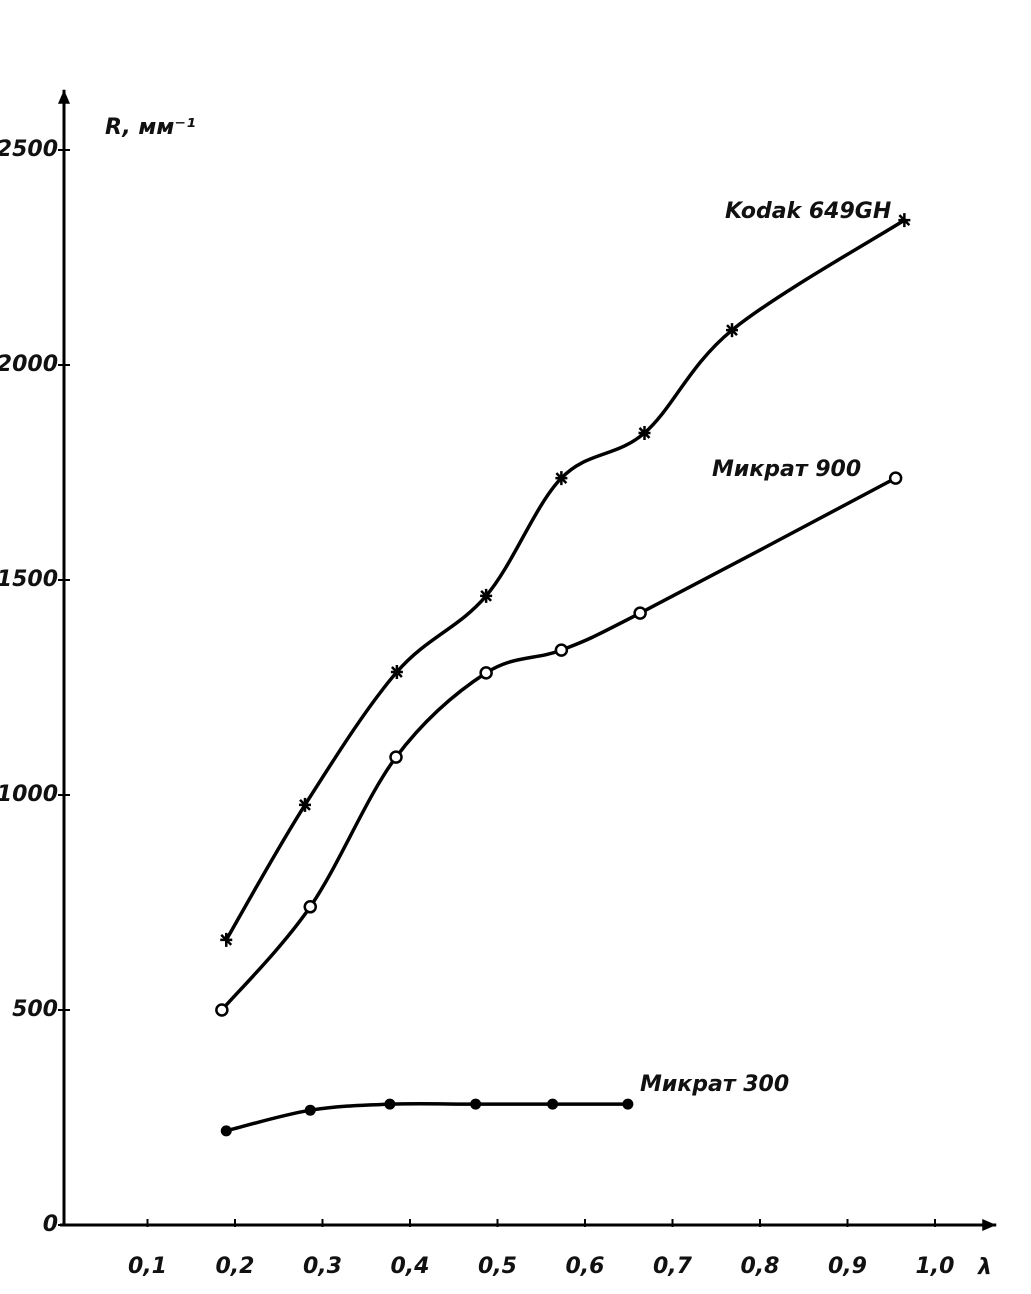 This screenshot has width=1031, height=1294. What do you see at coordinates (147, 1266) in the screenshot?
I see `x-tick-label: 0,1` at bounding box center [147, 1266].